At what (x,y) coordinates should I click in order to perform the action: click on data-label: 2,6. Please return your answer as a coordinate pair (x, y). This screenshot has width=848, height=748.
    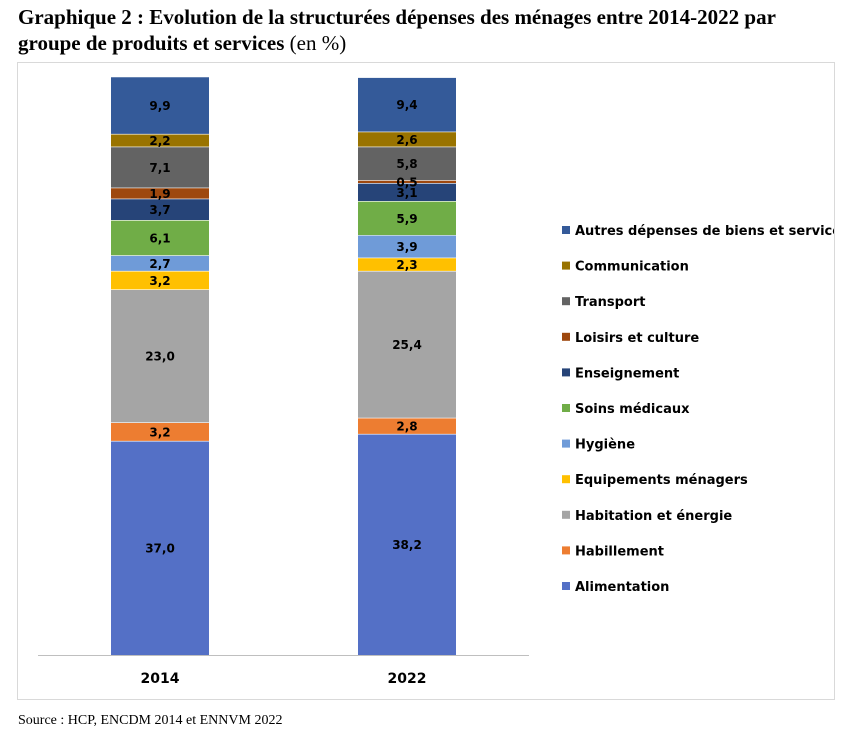
    Looking at the image, I should click on (406, 140).